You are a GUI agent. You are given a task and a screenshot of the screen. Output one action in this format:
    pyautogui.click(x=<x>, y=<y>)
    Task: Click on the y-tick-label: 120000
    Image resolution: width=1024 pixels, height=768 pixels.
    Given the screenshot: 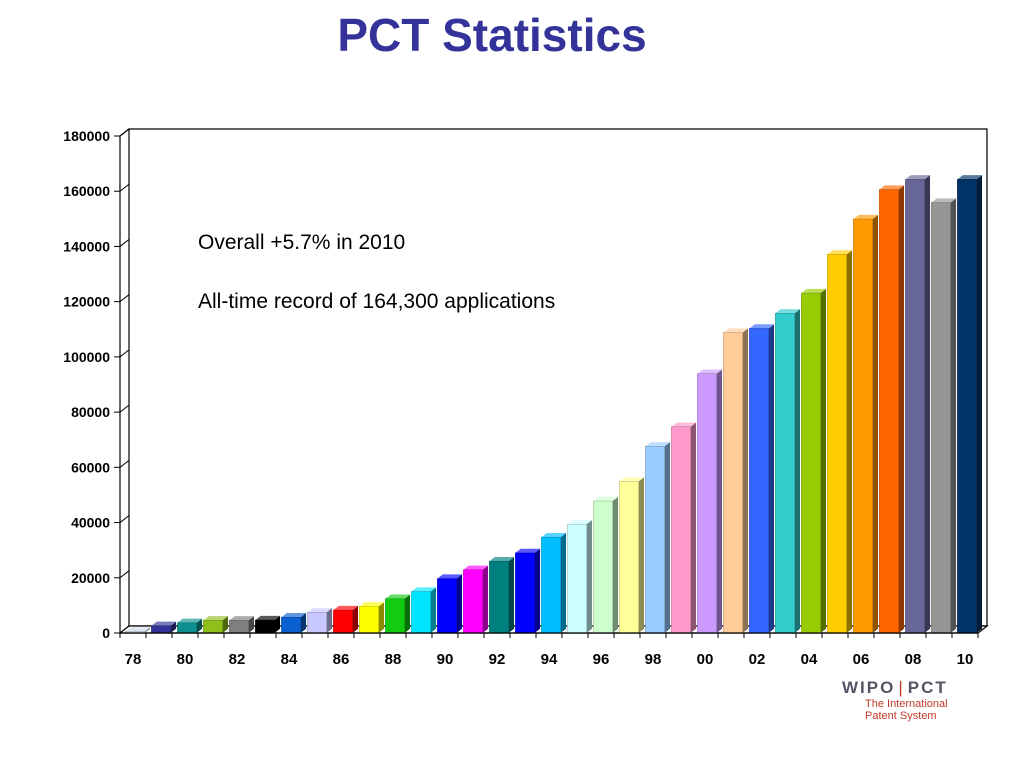 What is the action you would take?
    pyautogui.click(x=86, y=302)
    